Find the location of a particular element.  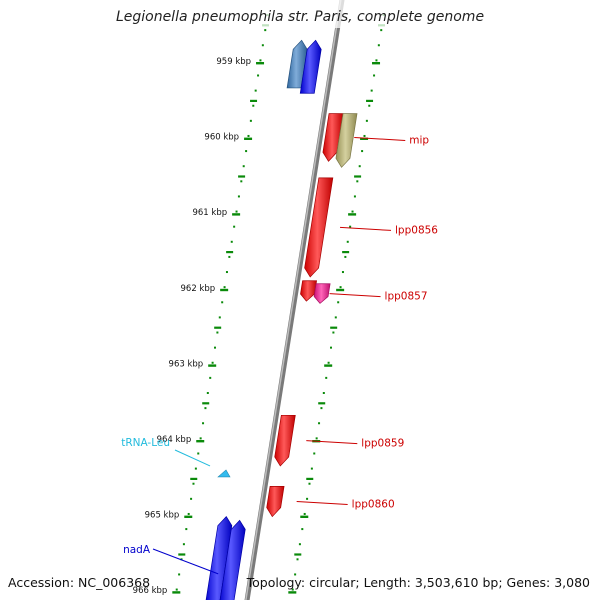

leader-line-lpp0860 is located at coordinates (322, 502).